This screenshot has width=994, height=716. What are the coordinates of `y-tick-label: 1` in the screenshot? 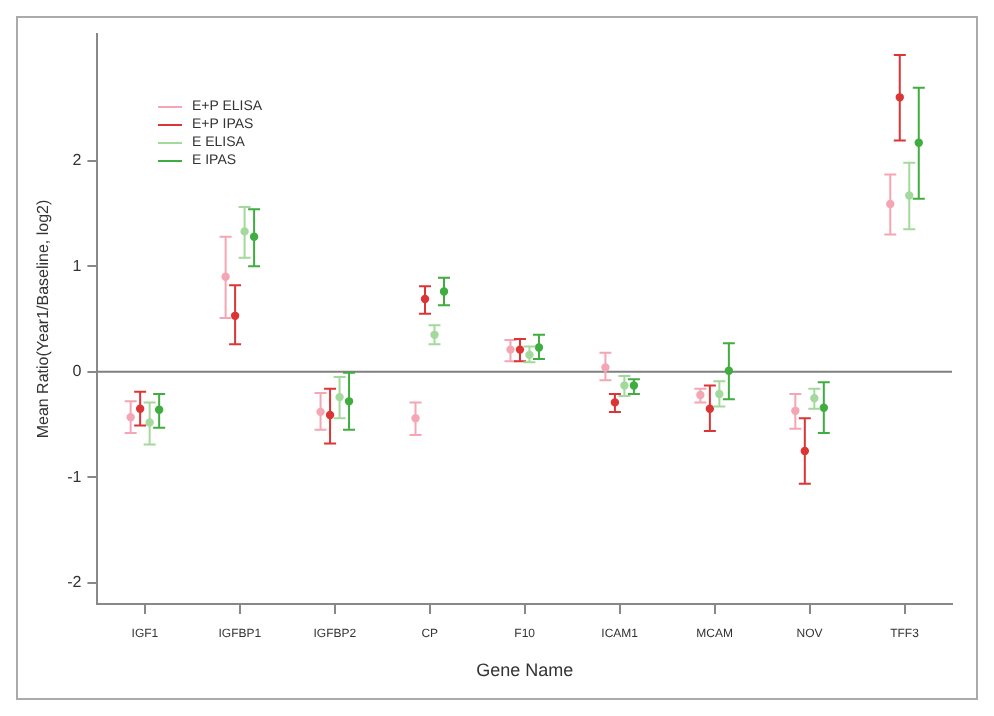 It's located at (77, 265).